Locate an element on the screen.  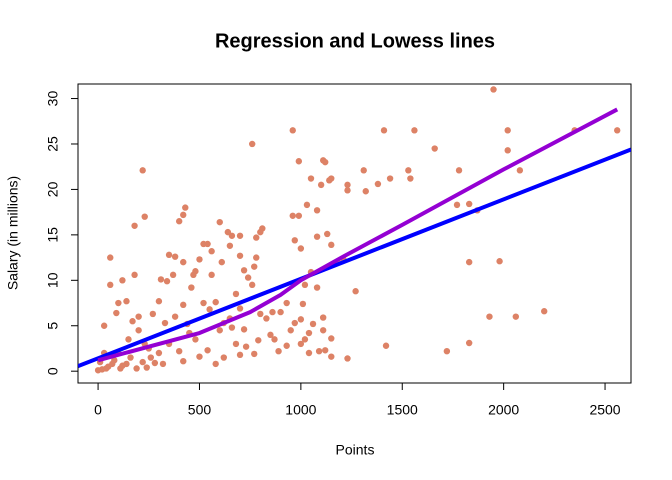
x-tick-label: 0 is located at coordinates (98, 410).